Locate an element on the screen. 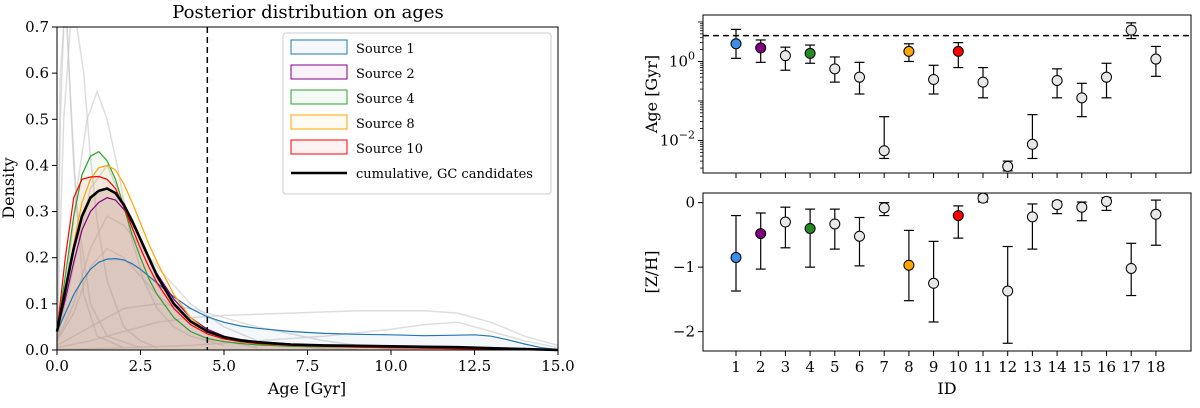  density-y-axis-label: Density is located at coordinates (9, 187).